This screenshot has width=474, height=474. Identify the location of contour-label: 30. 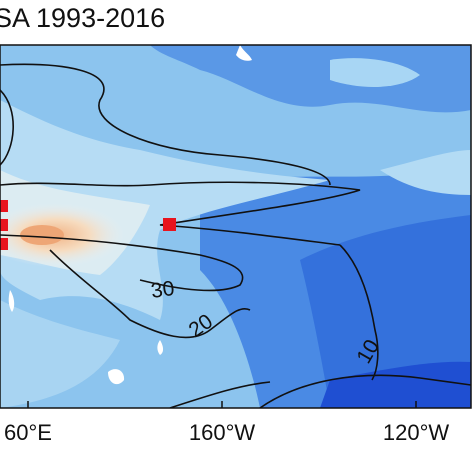
(162, 290).